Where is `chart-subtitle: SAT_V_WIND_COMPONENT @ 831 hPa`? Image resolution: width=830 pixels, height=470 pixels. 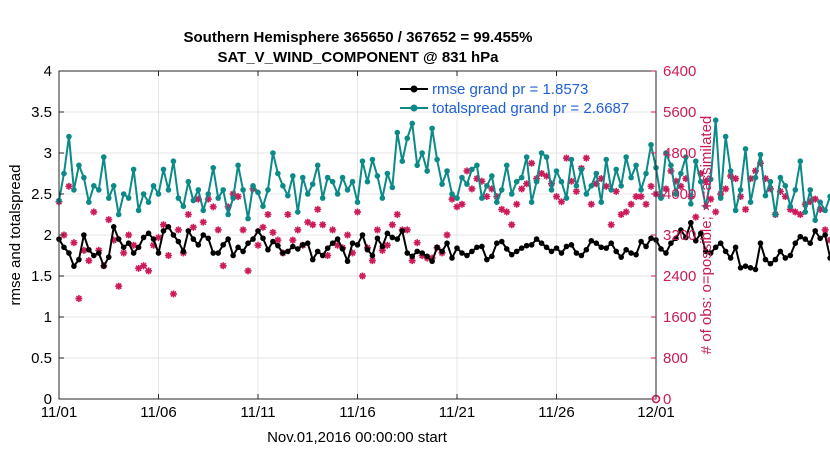 chart-subtitle: SAT_V_WIND_COMPONENT @ 831 hPa is located at coordinates (358, 57).